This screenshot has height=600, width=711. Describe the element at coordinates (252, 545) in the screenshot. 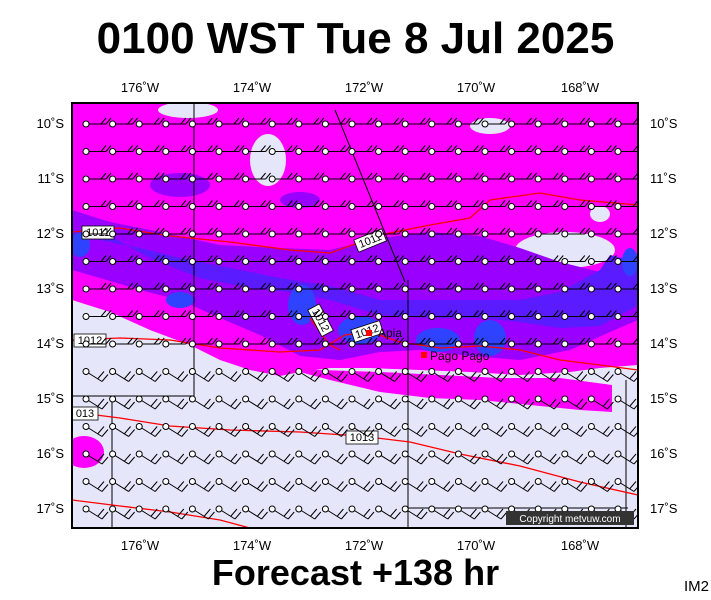

I see `svg-text: 174˚W` at that location.